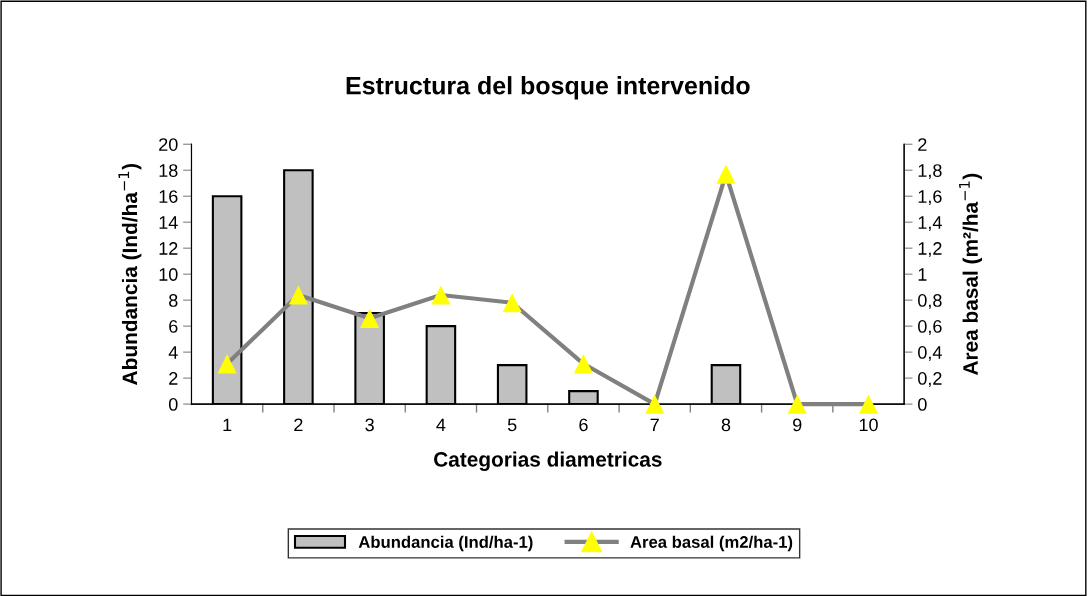 This screenshot has width=1088, height=596. What do you see at coordinates (173, 378) in the screenshot?
I see `y-tick-label: 2` at bounding box center [173, 378].